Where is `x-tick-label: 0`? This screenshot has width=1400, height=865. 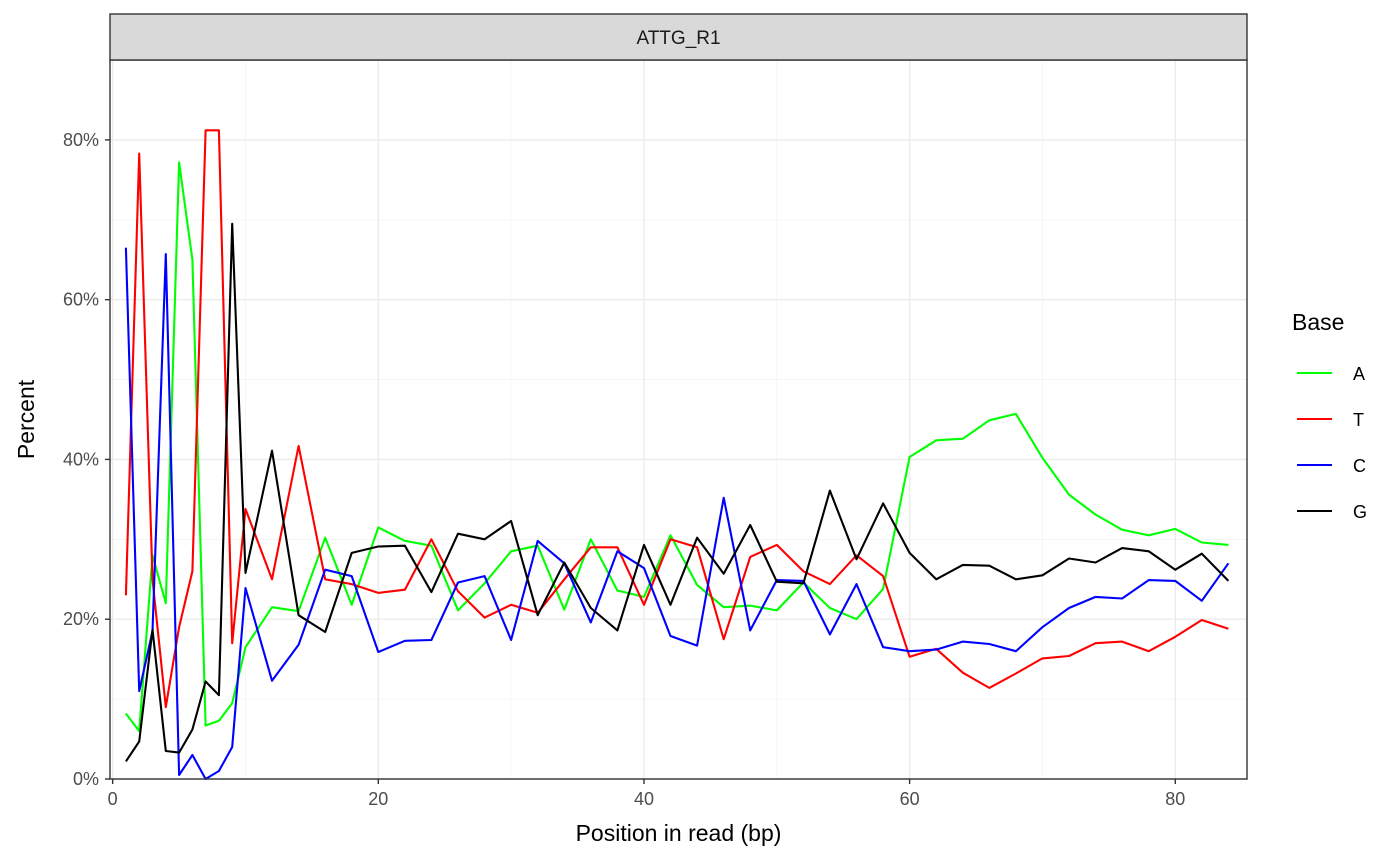 x-tick-label: 0 is located at coordinates (113, 799).